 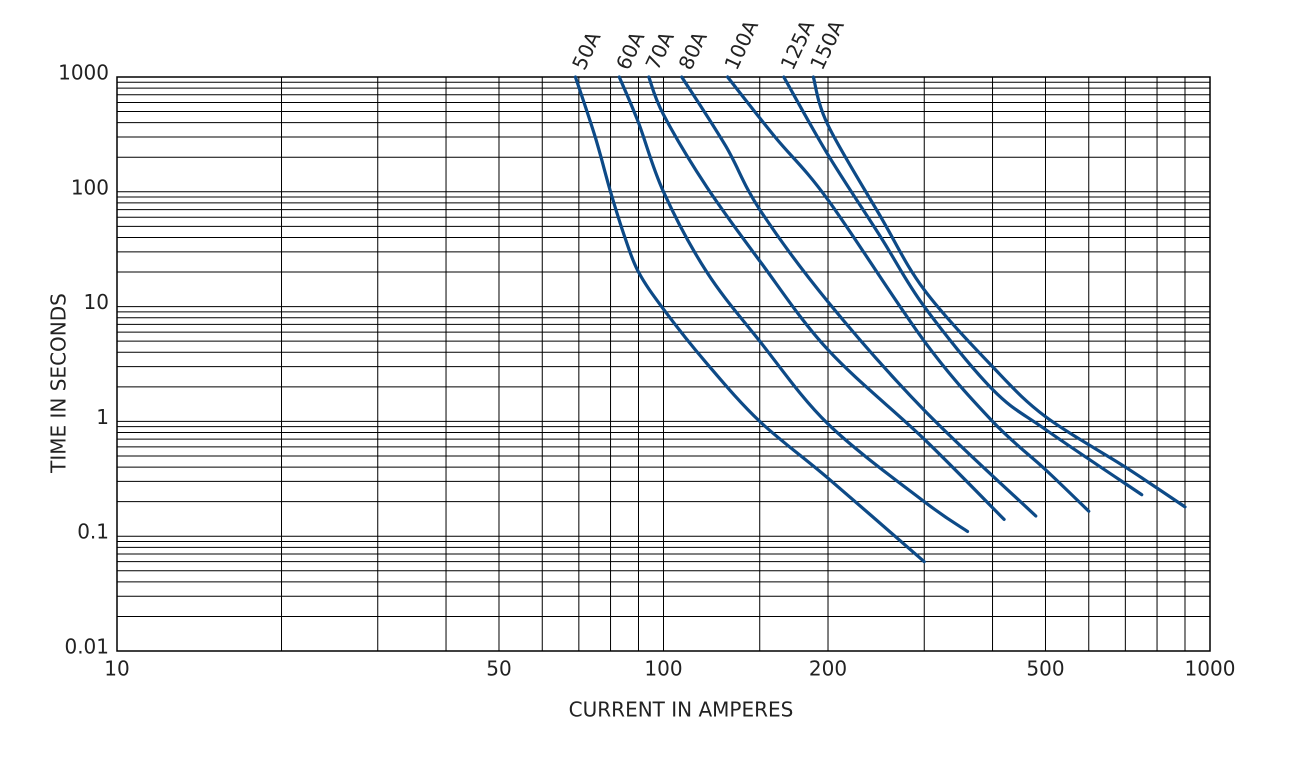 What do you see at coordinates (630, 51) in the screenshot?
I see `curve-label: 60A` at bounding box center [630, 51].